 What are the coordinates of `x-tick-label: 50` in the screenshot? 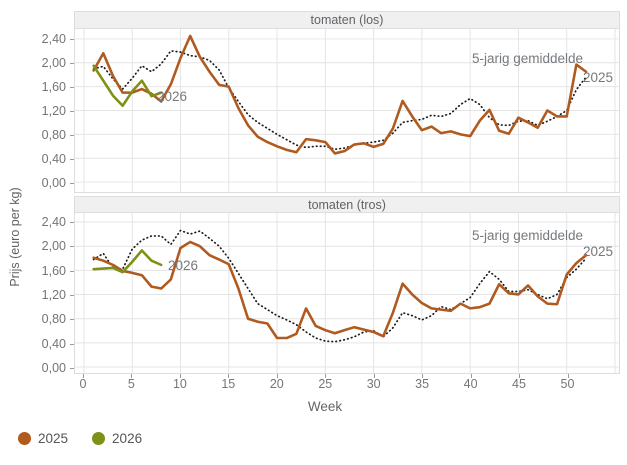 It's located at (567, 384).